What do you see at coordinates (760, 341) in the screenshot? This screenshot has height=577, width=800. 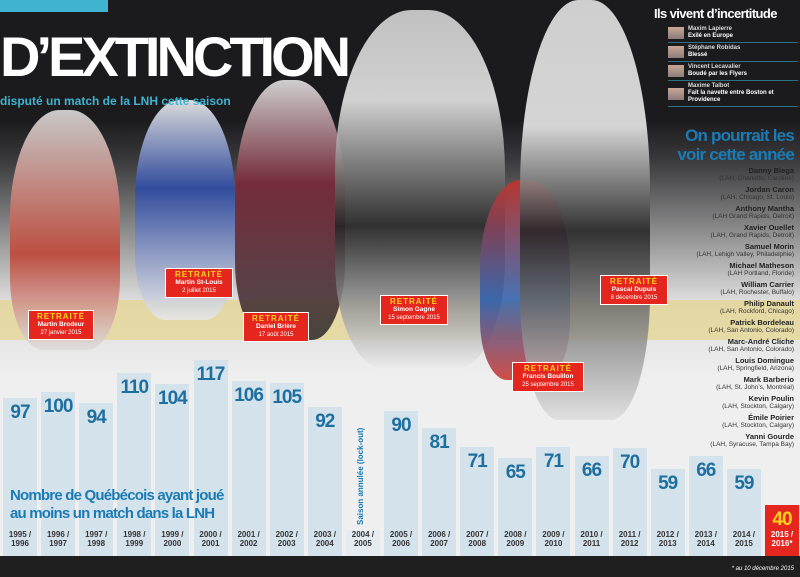 I see `prospect-name: Marc-André Cliche` at bounding box center [760, 341].